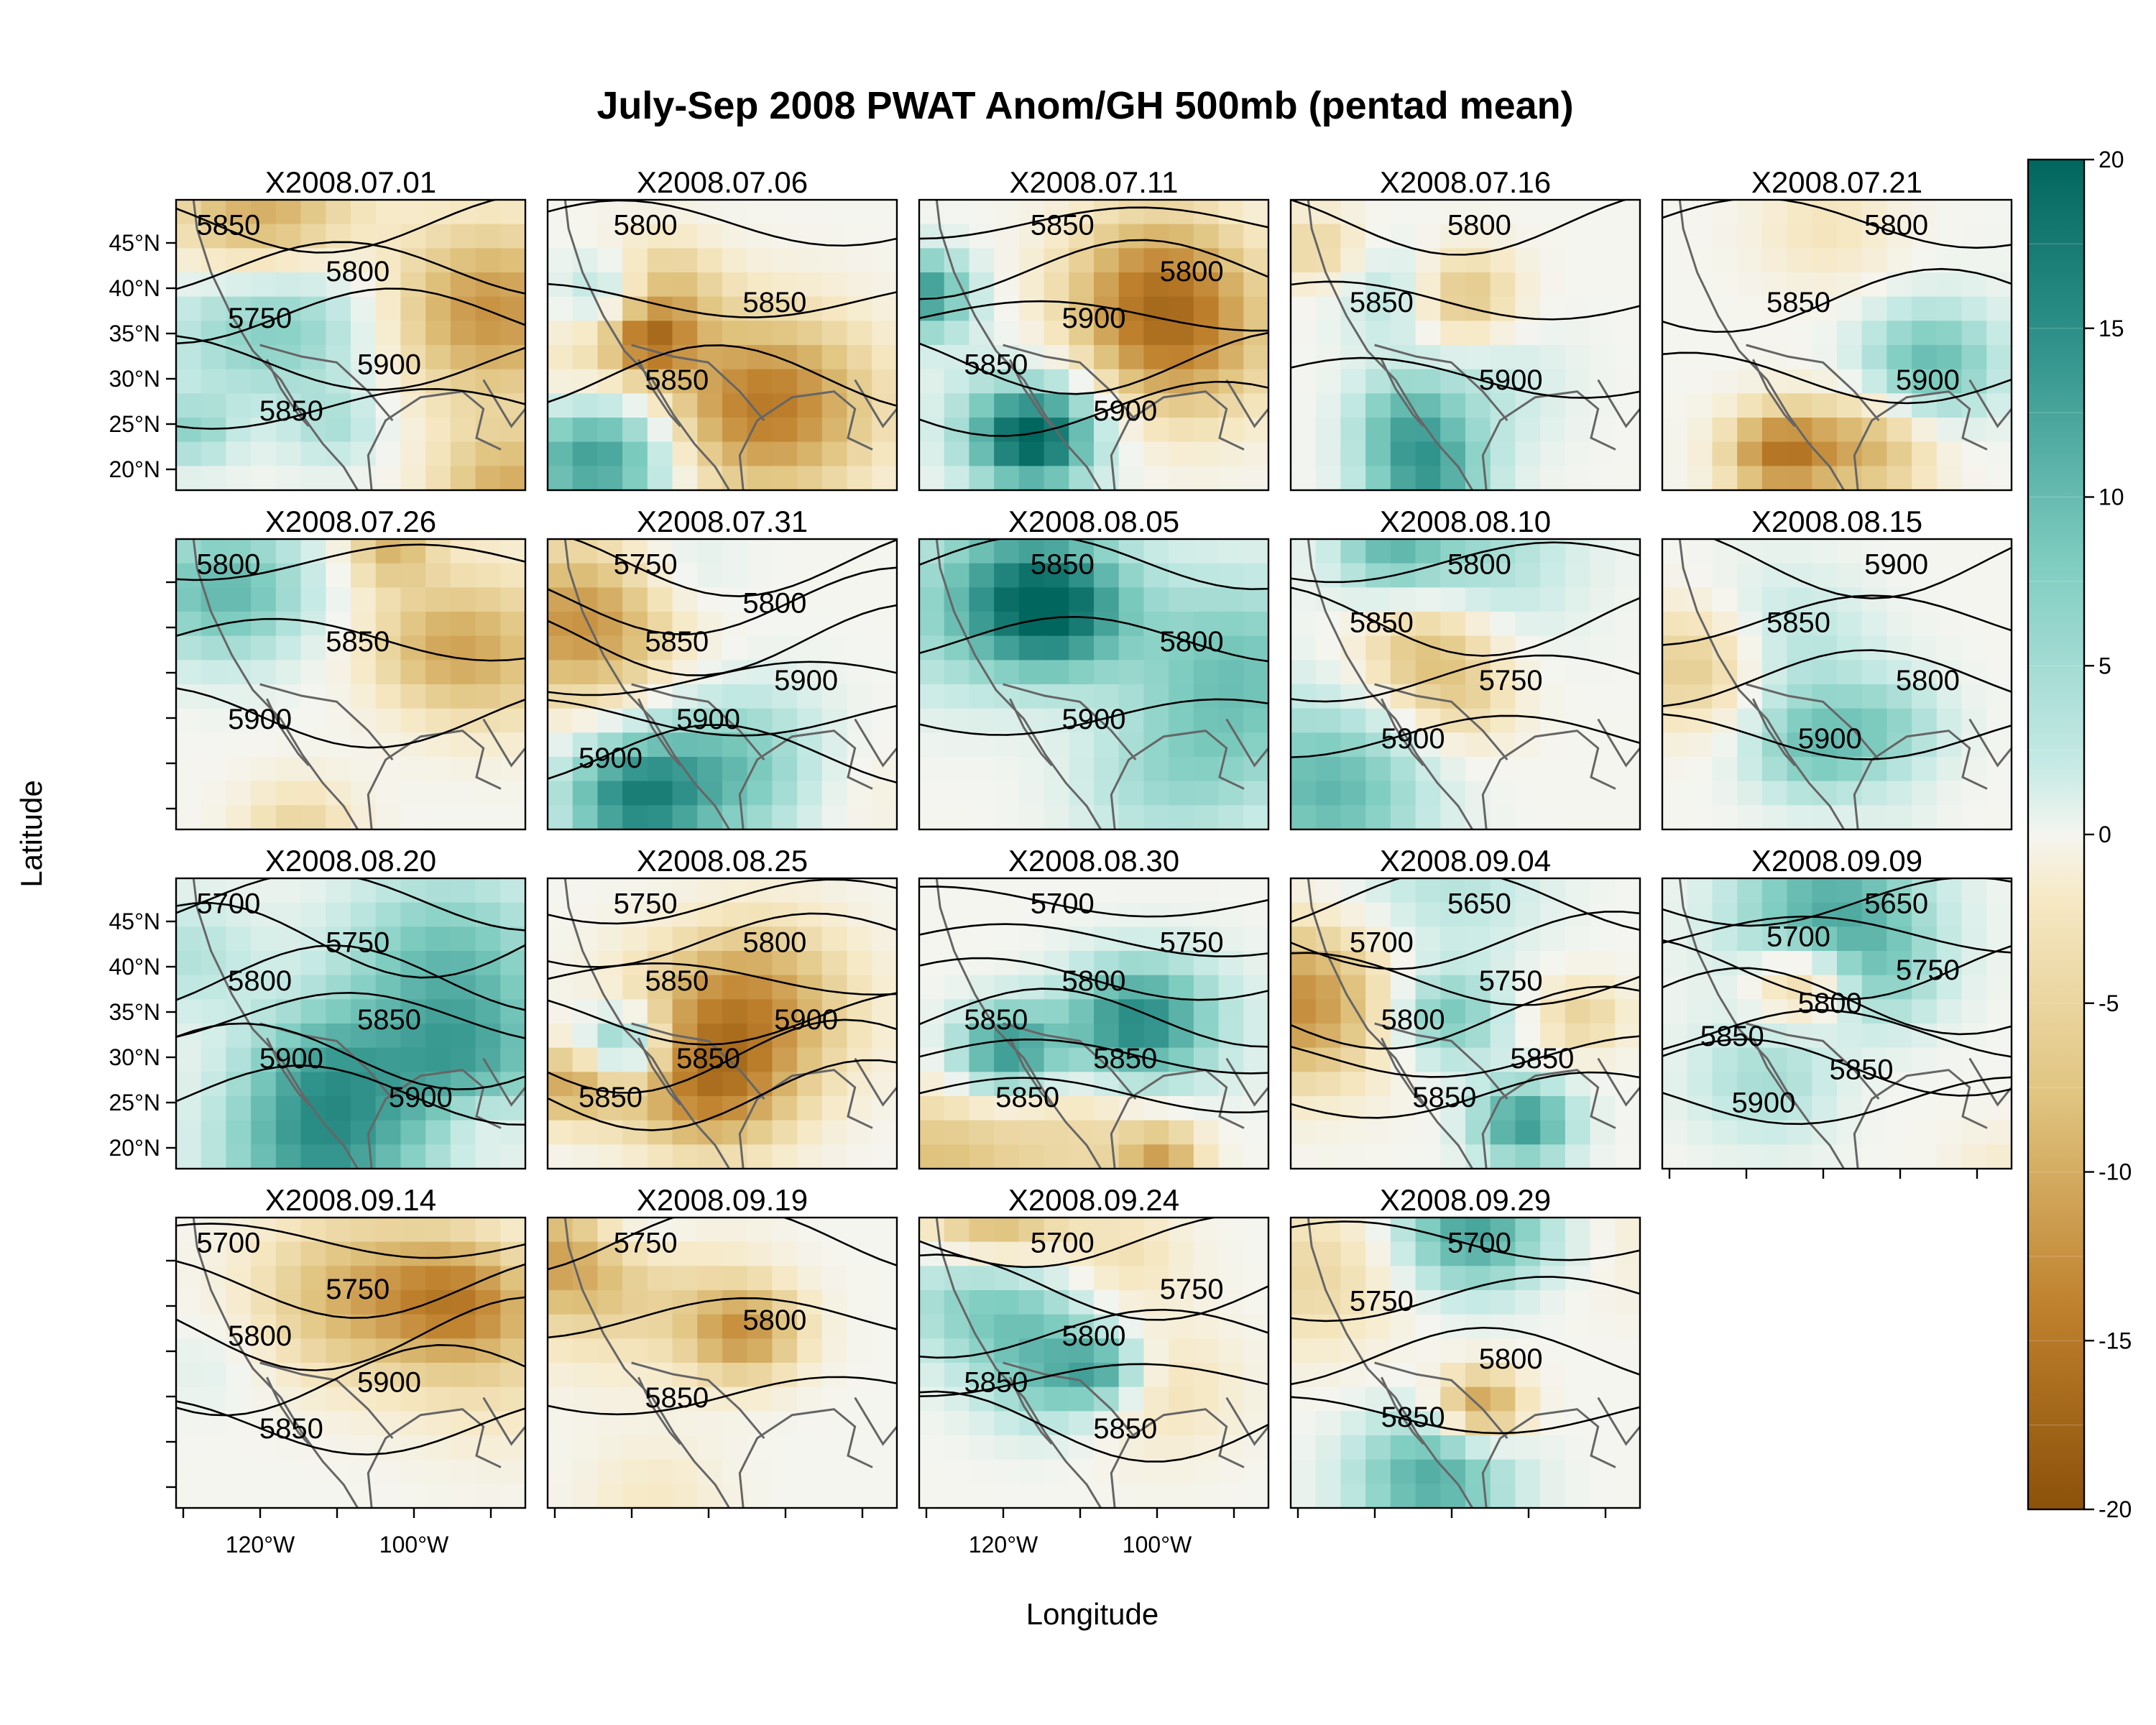 The width and height of the screenshot is (2156, 1725). Describe the element at coordinates (2056, 834) in the screenshot. I see `colorbar-gradient` at that location.